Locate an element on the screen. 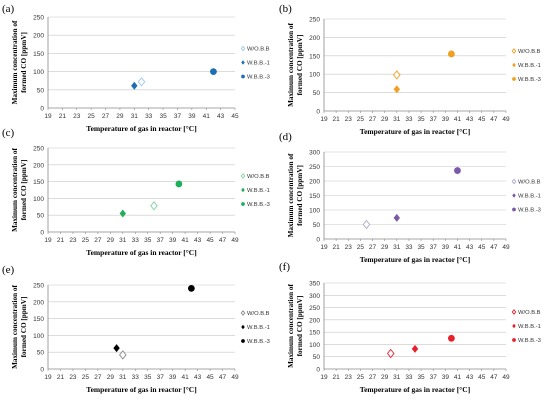 The width and height of the screenshot is (550, 403). panel-label: (d) is located at coordinates (285, 137).